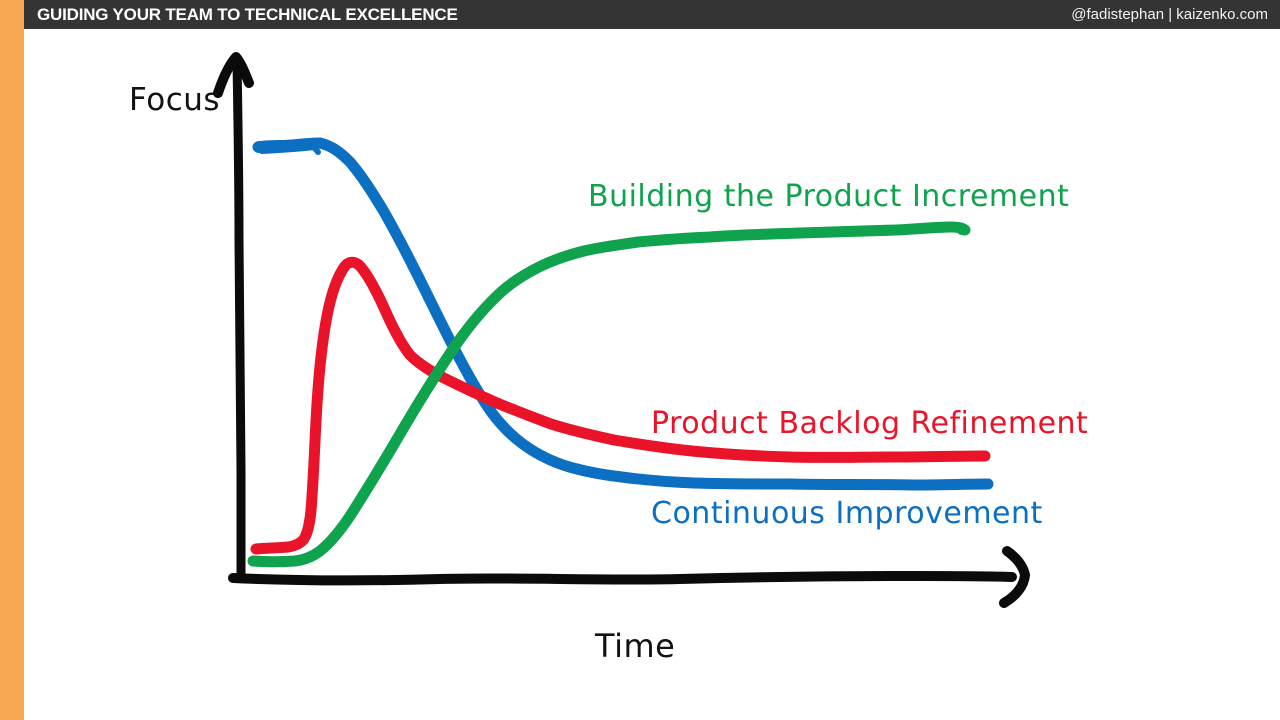  Describe the element at coordinates (239, 319) in the screenshot. I see `y-axis-line` at that location.